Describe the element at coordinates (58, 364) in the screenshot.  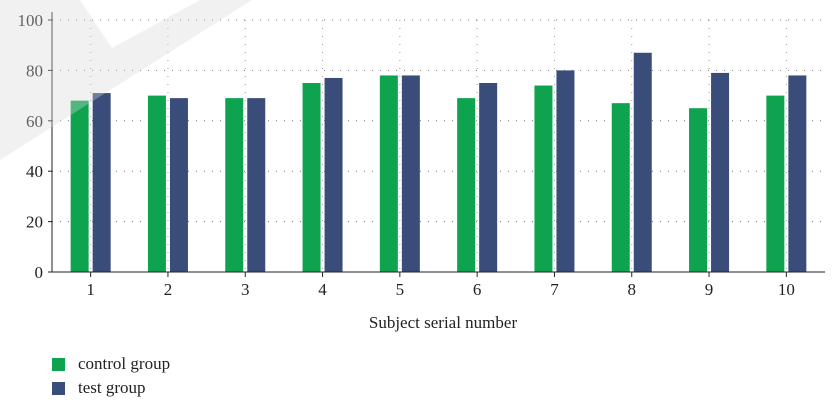
I see `legend-swatch-control` at that location.